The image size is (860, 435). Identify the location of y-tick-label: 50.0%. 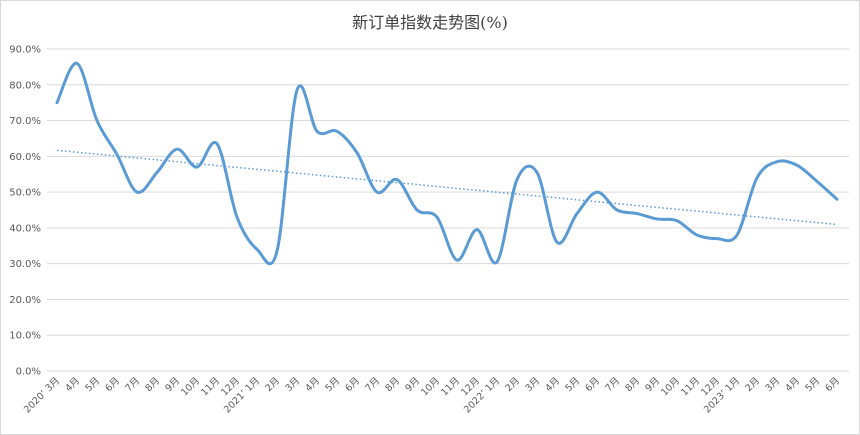
(25, 193).